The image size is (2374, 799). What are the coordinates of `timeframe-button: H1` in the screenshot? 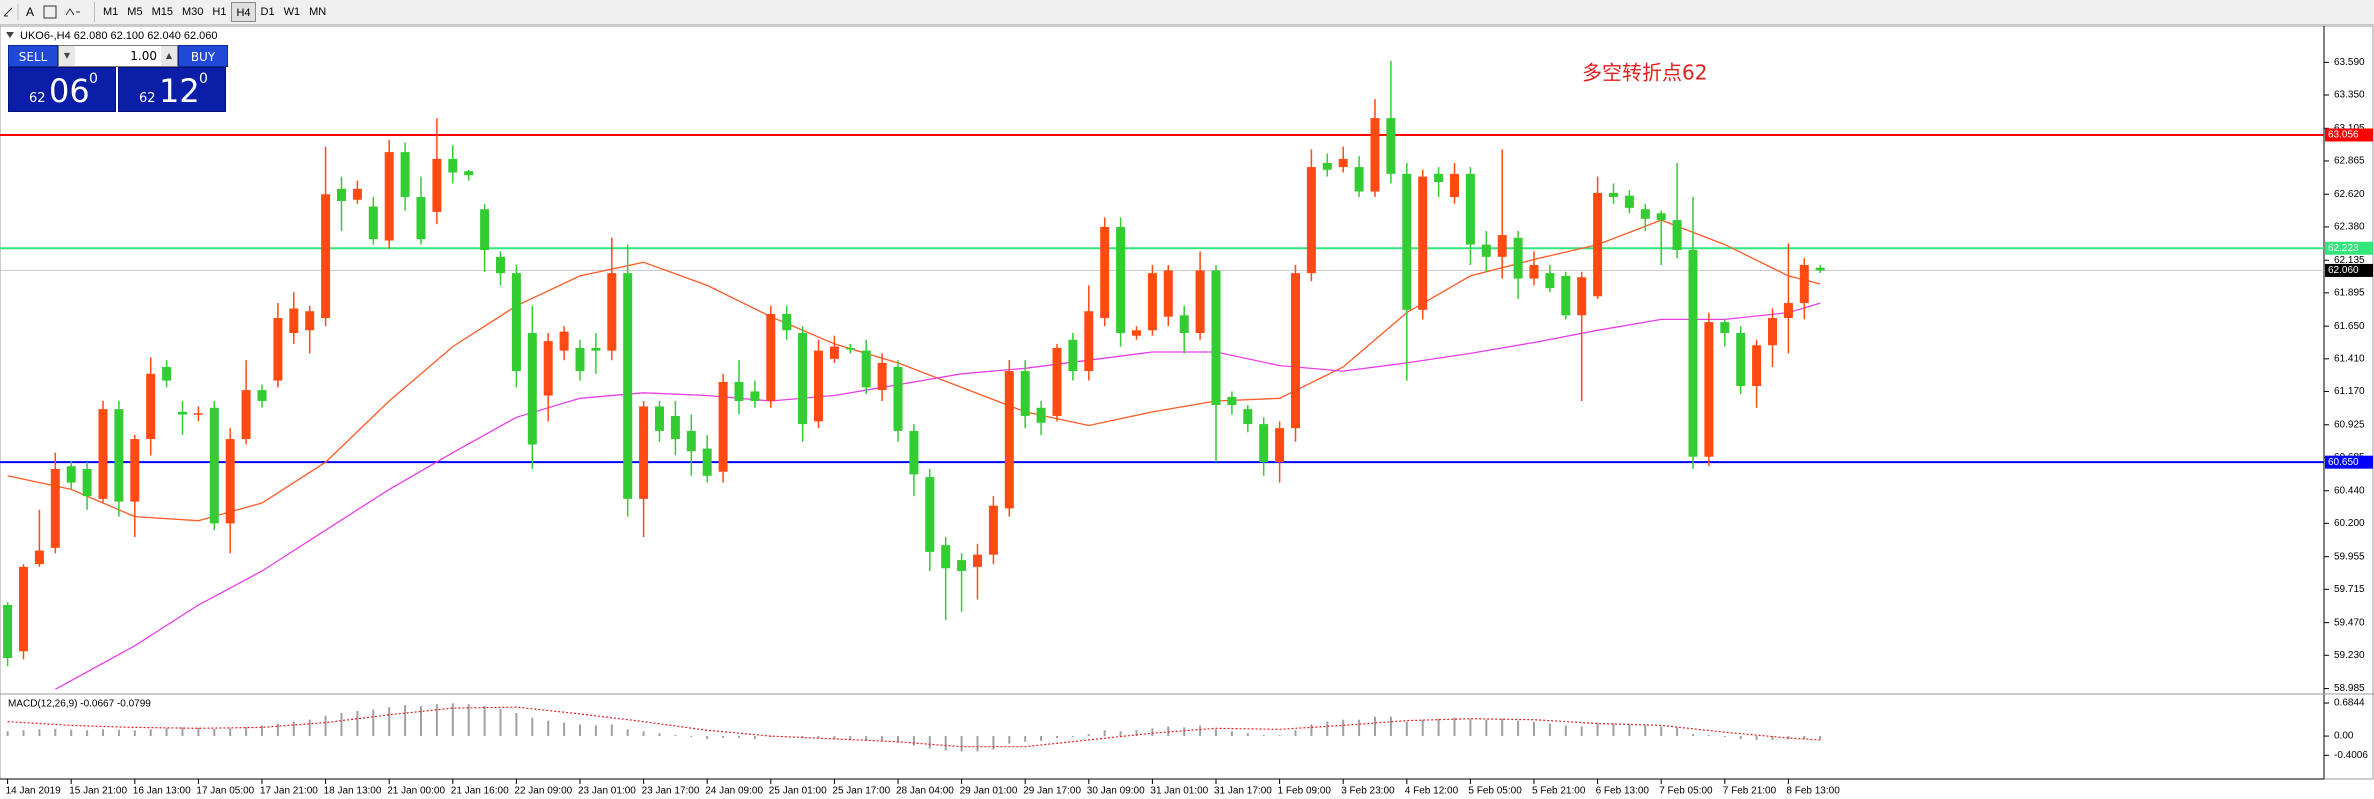 It's located at (219, 12).